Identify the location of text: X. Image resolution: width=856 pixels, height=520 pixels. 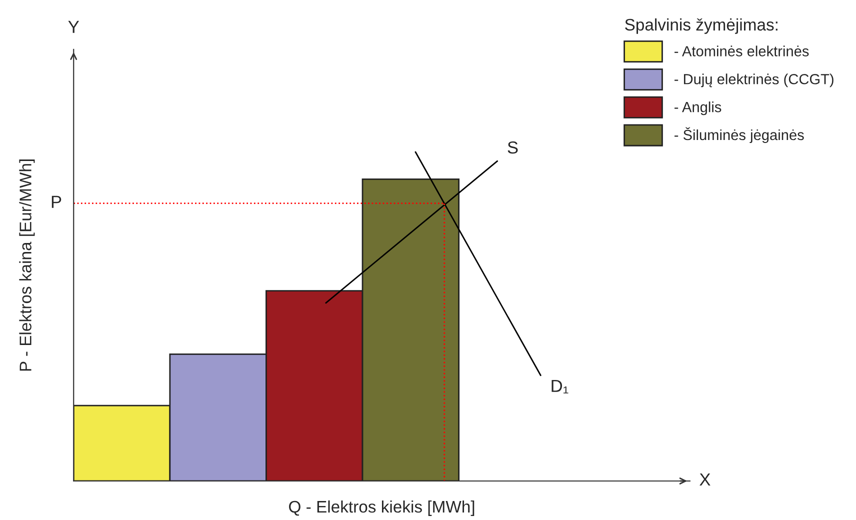
(705, 480).